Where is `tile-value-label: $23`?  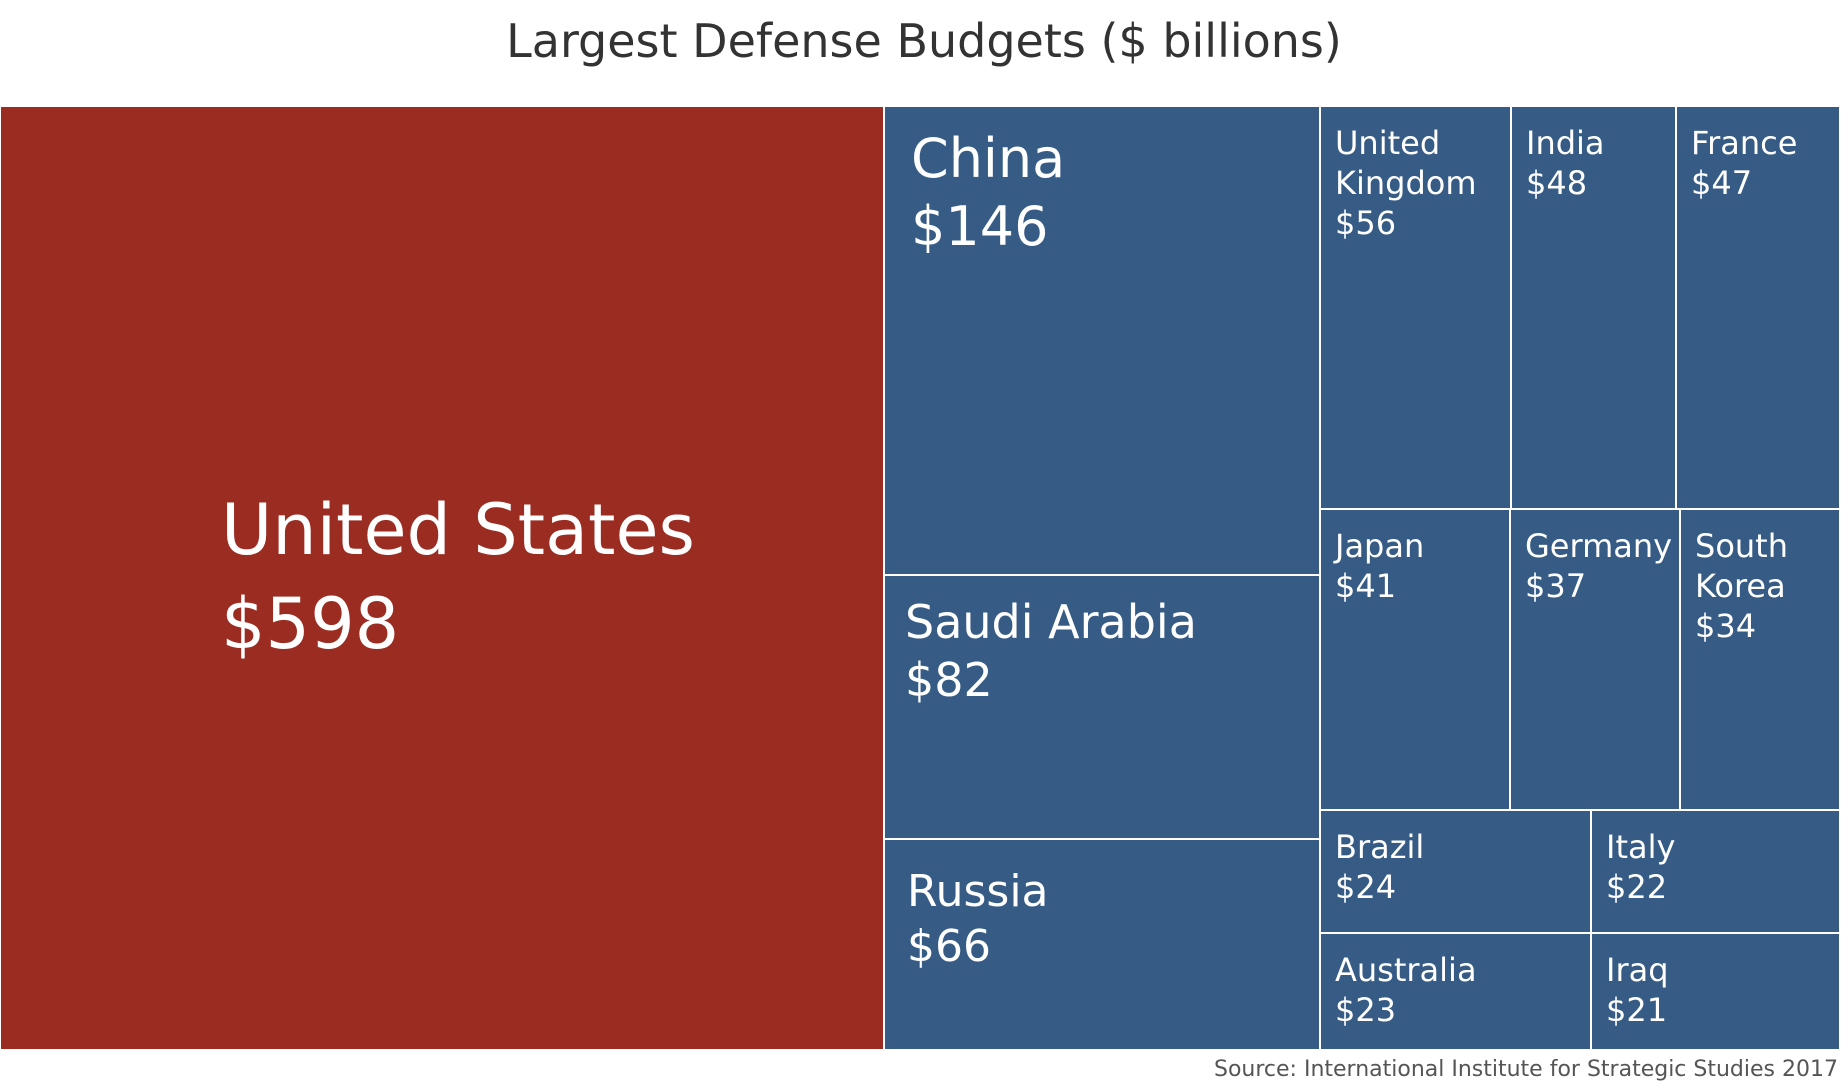 tile-value-label: $23 is located at coordinates (1366, 1010).